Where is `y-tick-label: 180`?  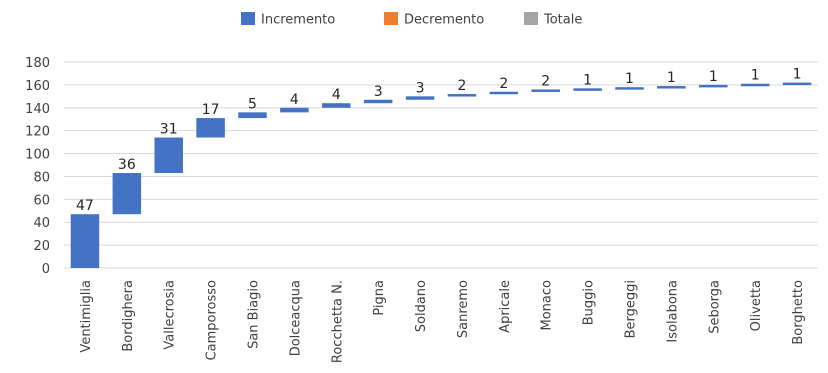 y-tick-label: 180 is located at coordinates (37, 63).